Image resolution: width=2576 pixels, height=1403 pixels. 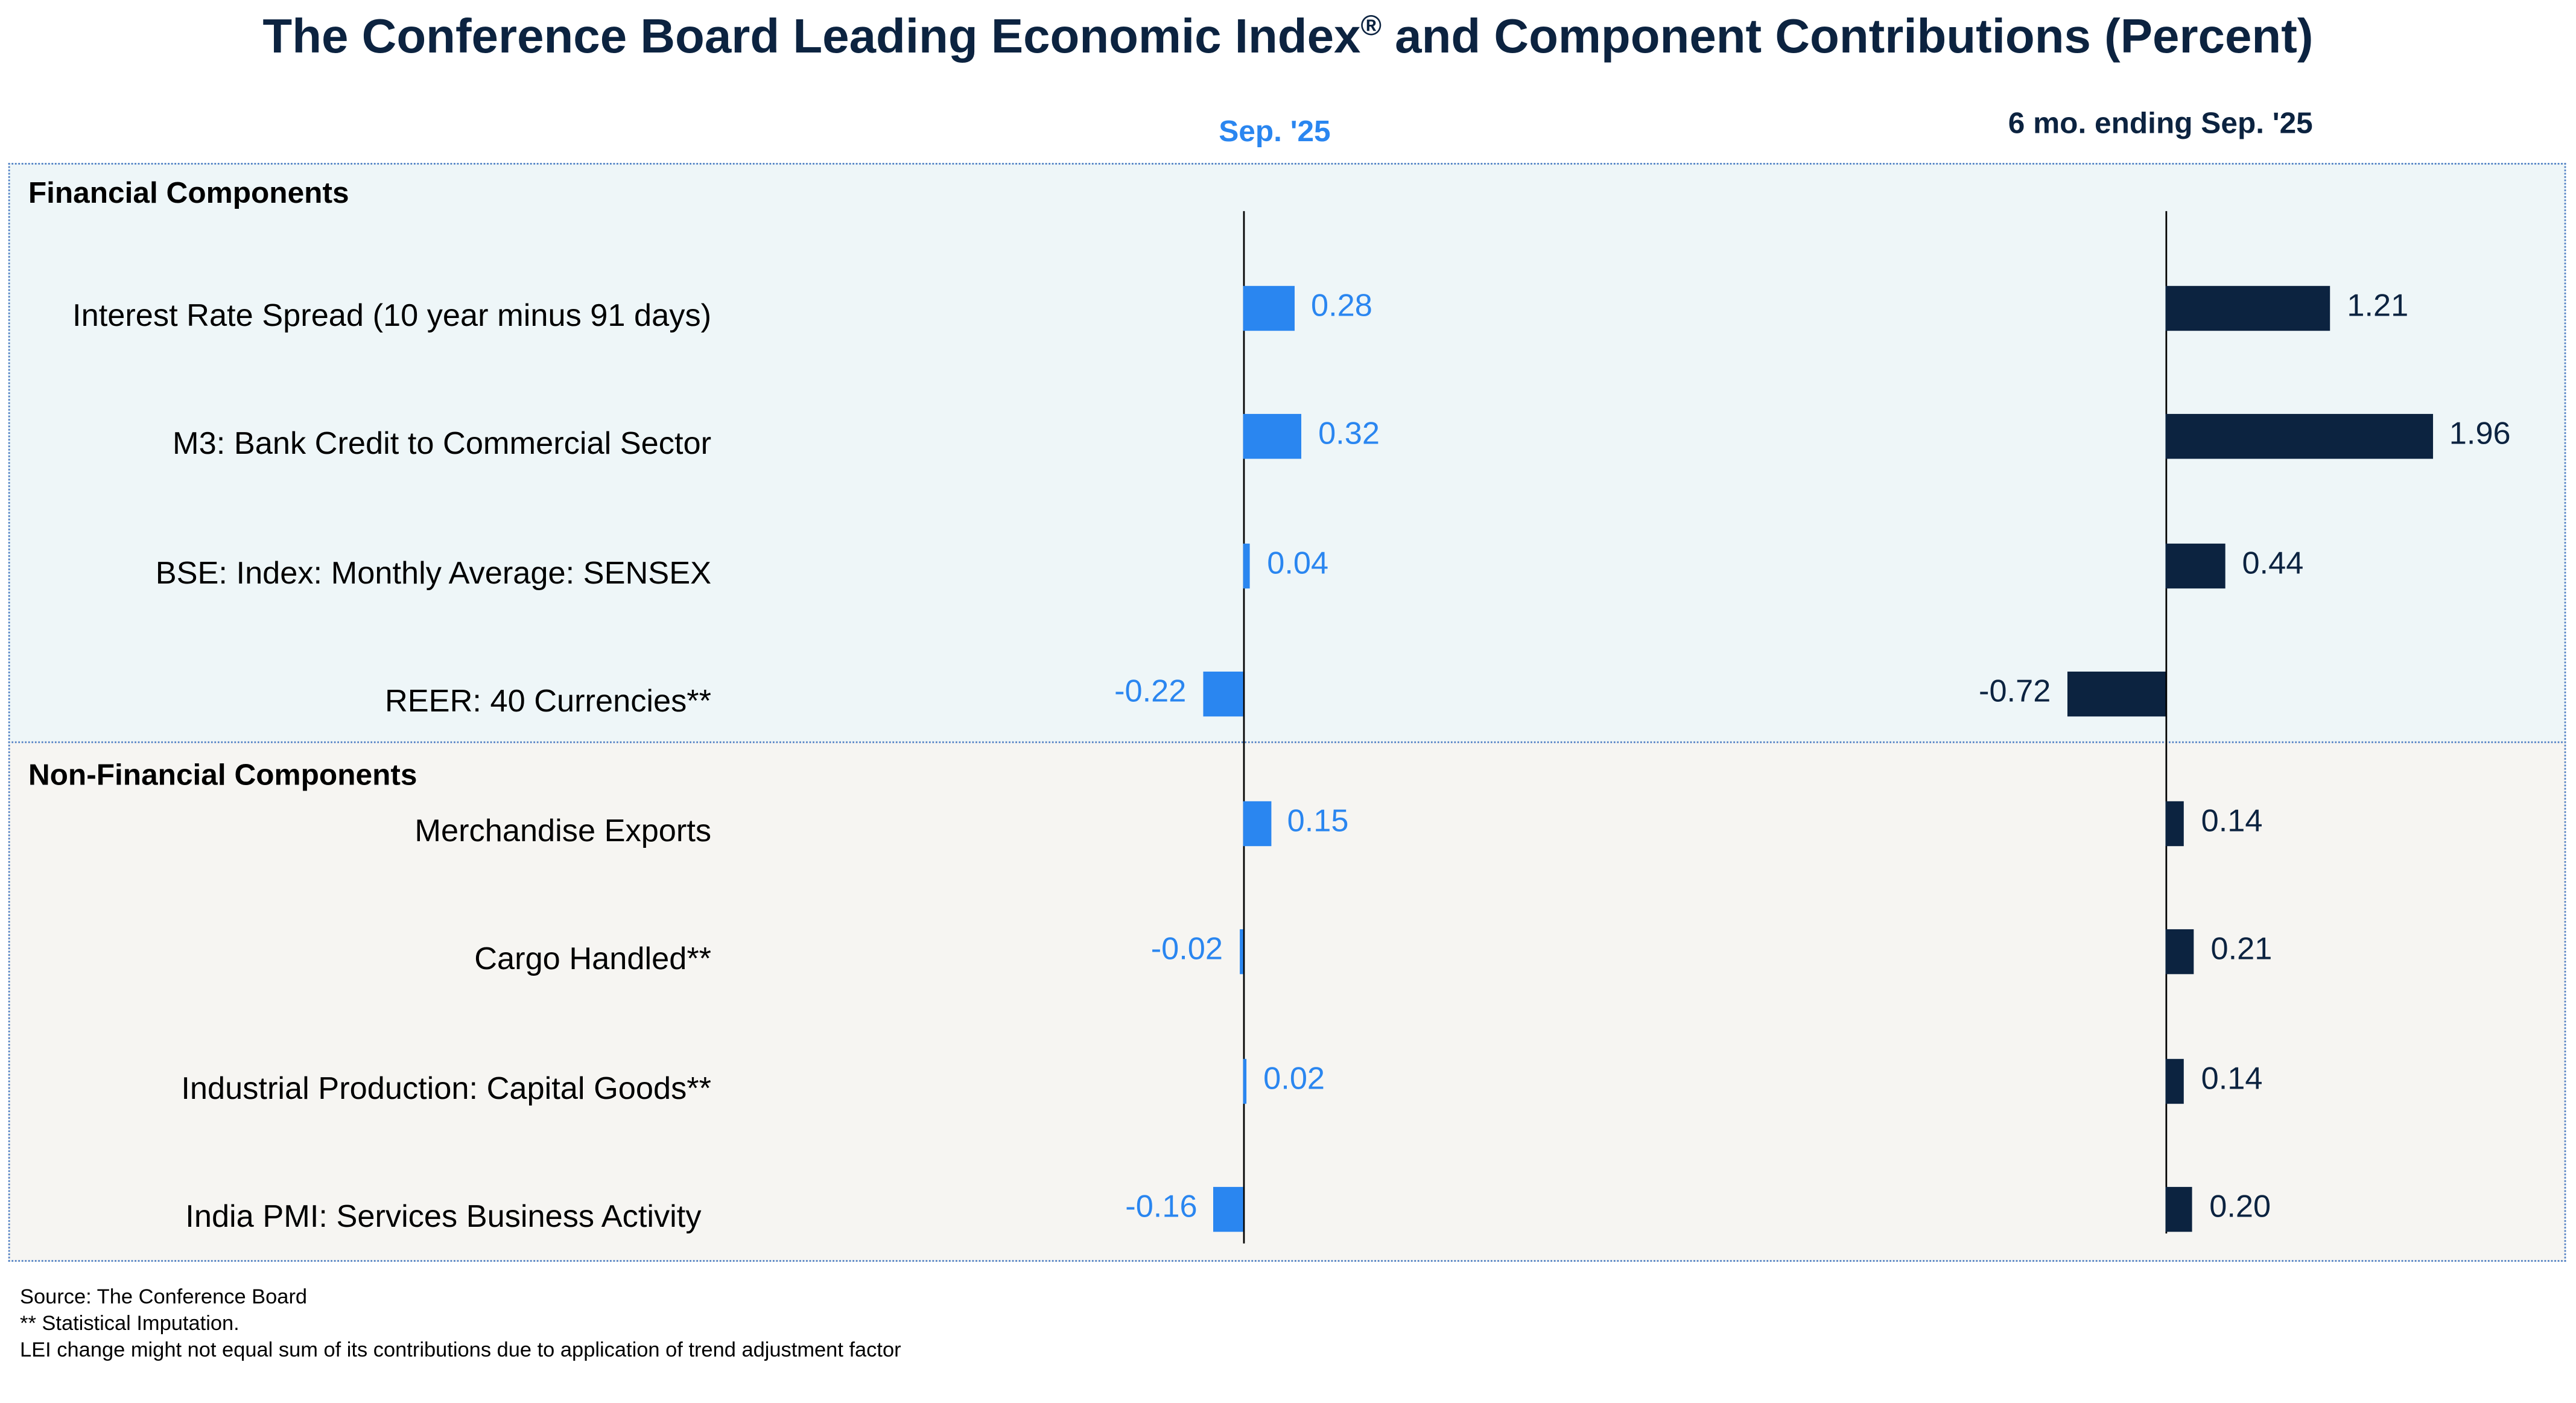 What do you see at coordinates (1349, 435) in the screenshot?
I see `data-label: 0.32` at bounding box center [1349, 435].